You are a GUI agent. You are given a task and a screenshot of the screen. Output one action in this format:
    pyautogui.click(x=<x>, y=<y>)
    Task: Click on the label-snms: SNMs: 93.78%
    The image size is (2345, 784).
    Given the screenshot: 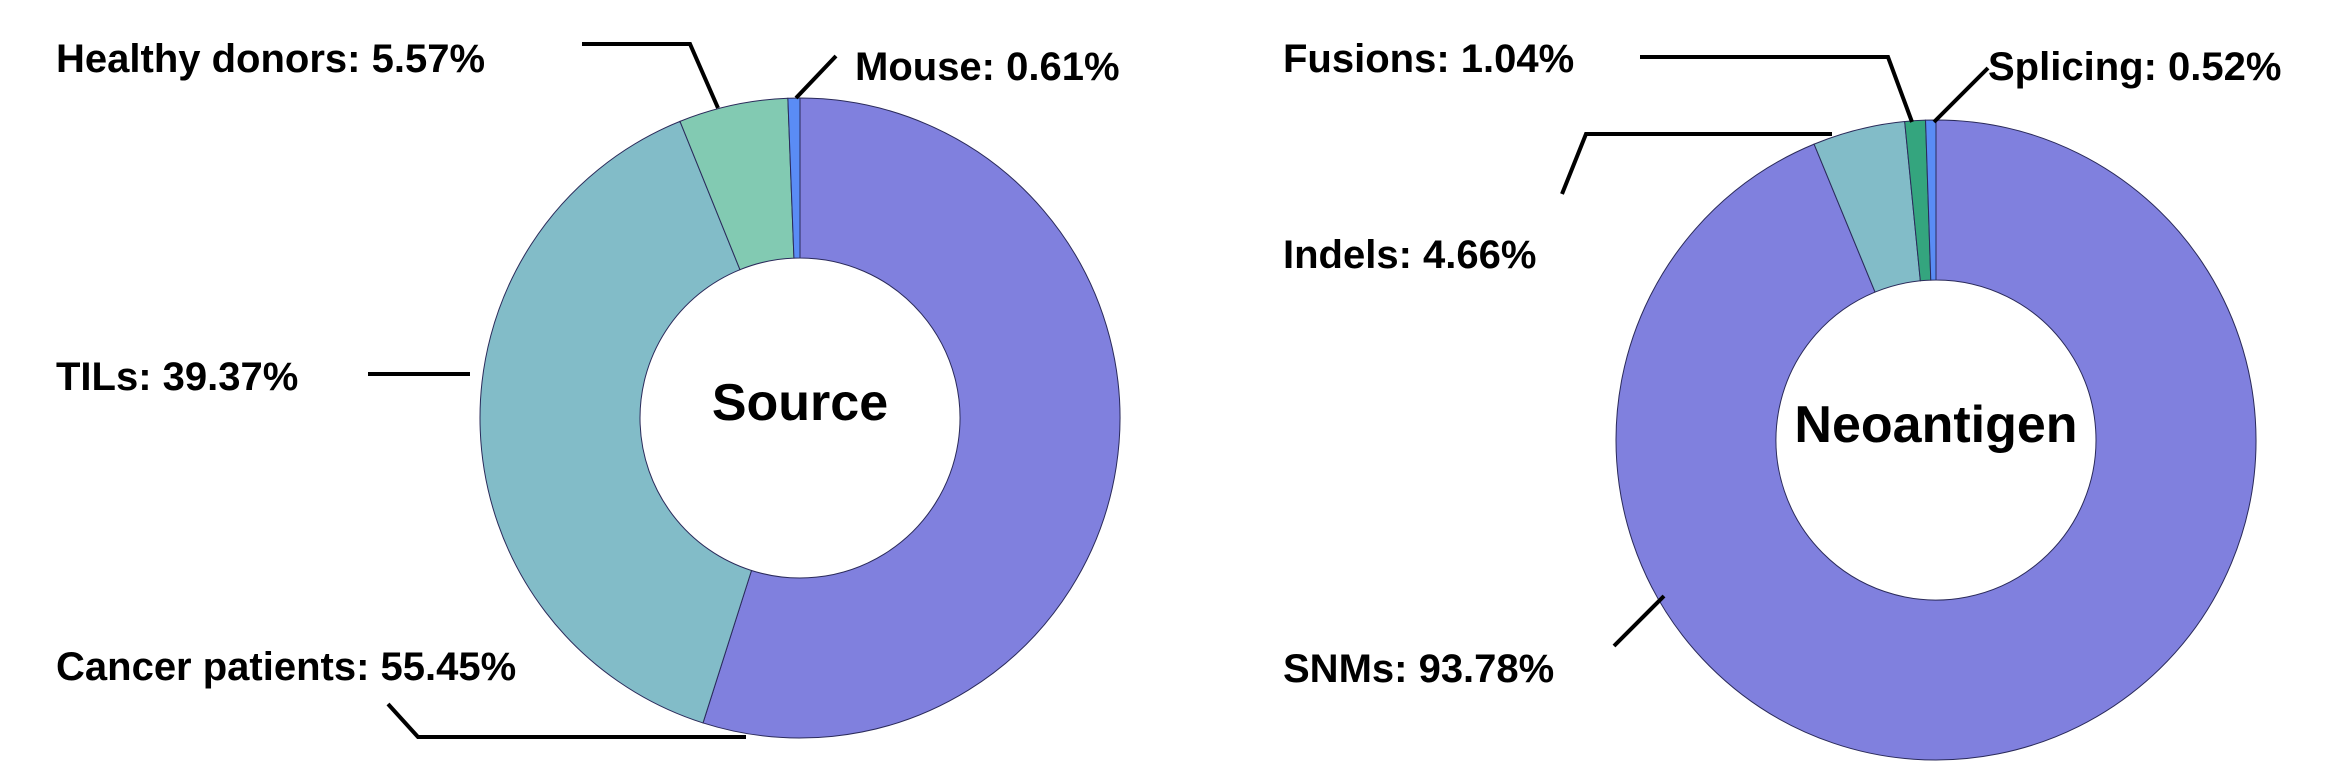 What is the action you would take?
    pyautogui.click(x=1418, y=669)
    